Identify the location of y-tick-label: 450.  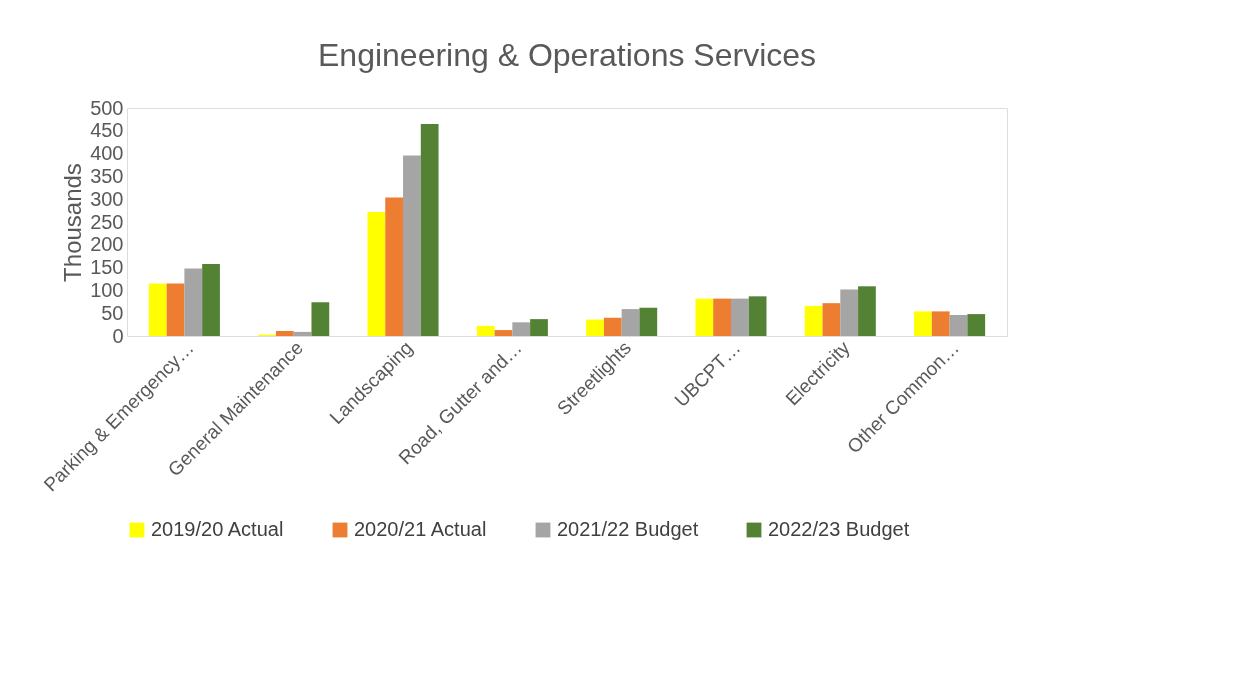
(107, 130).